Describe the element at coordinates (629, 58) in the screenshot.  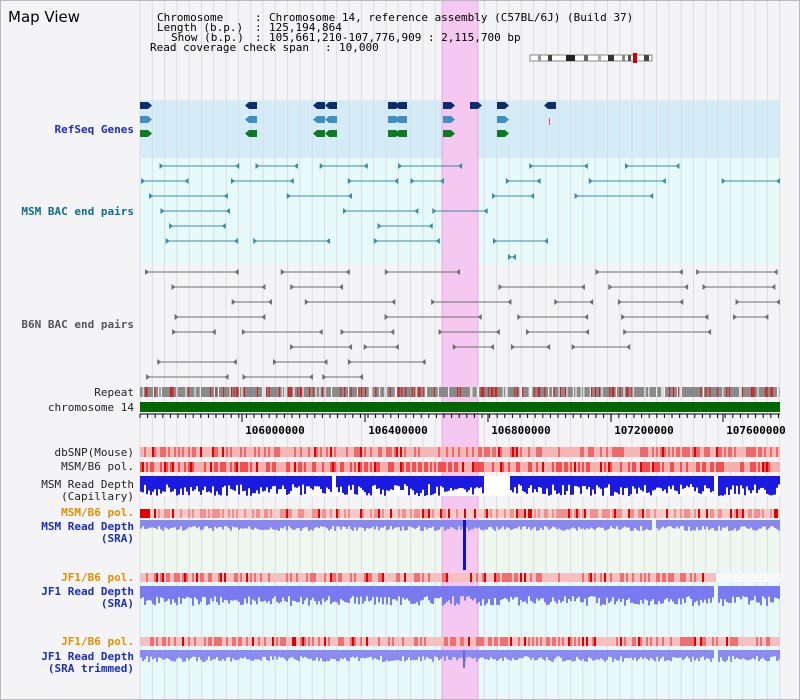
I see `ideogram-band` at that location.